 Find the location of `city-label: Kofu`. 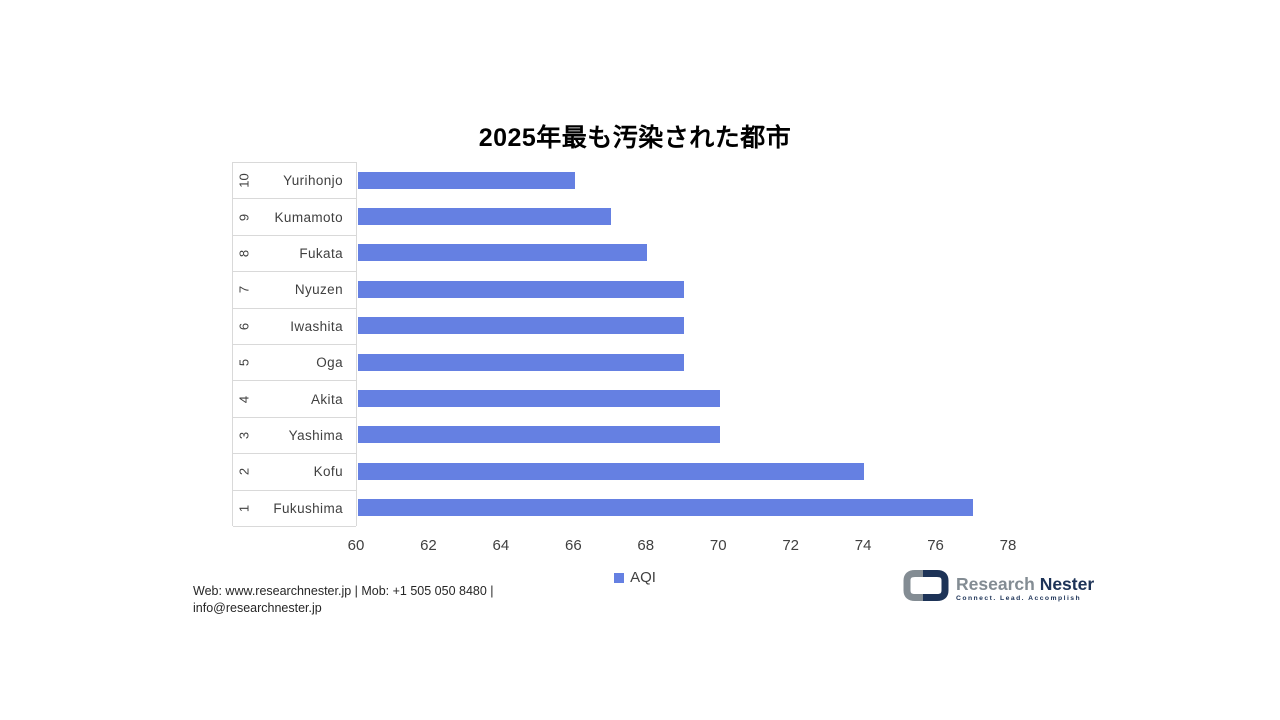

city-label: Kofu is located at coordinates (328, 472).